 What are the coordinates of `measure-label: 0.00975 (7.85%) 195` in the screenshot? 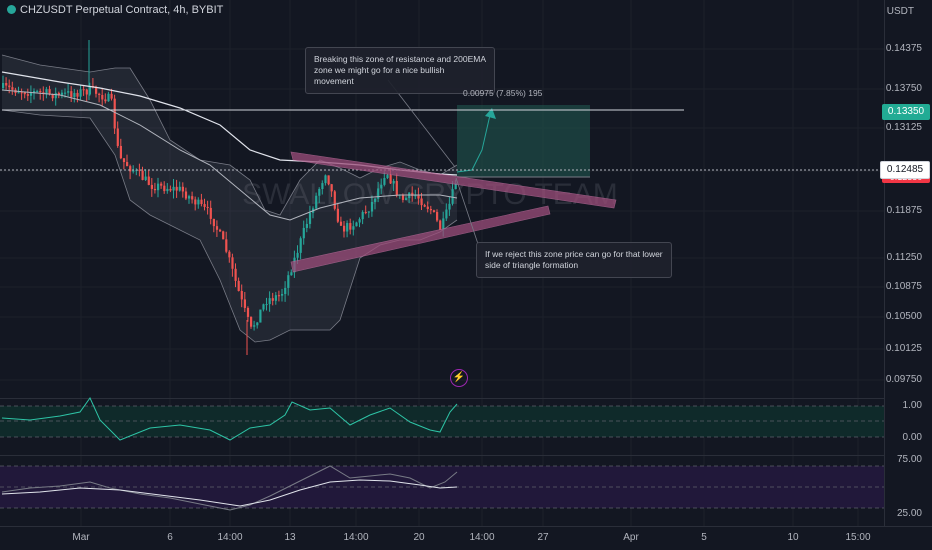 It's located at (503, 93).